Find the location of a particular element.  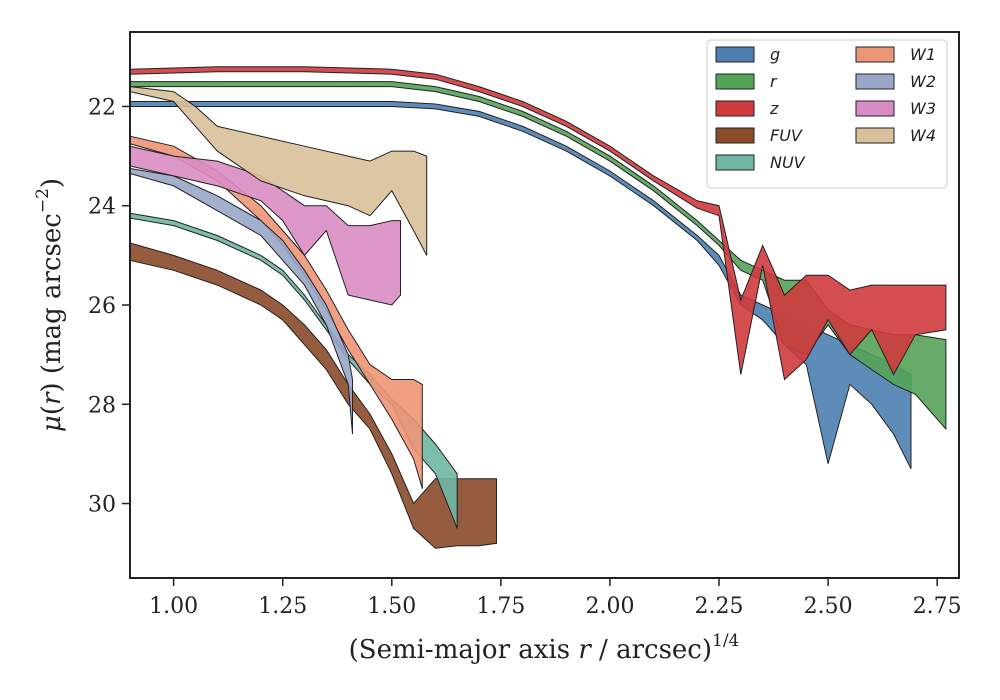

y-axis-ticks: 22 24 26 28 30 is located at coordinates (109, 306).